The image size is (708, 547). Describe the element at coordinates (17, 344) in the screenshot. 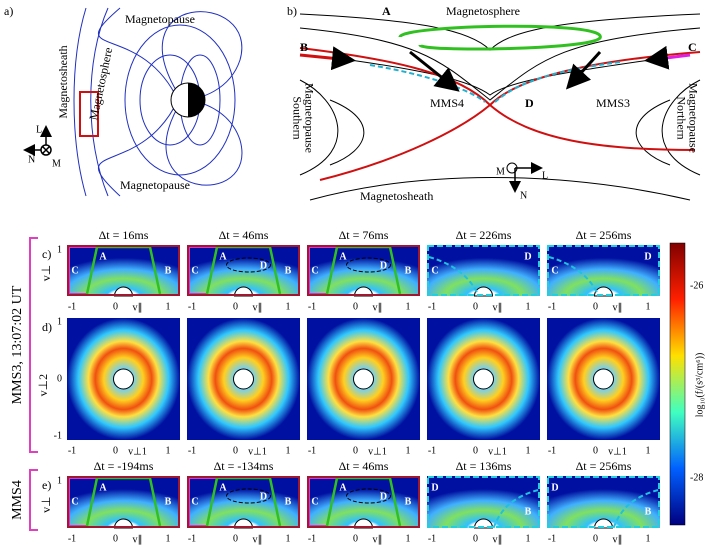

I see `group-label: MMS3, 13:07:02 UT` at that location.